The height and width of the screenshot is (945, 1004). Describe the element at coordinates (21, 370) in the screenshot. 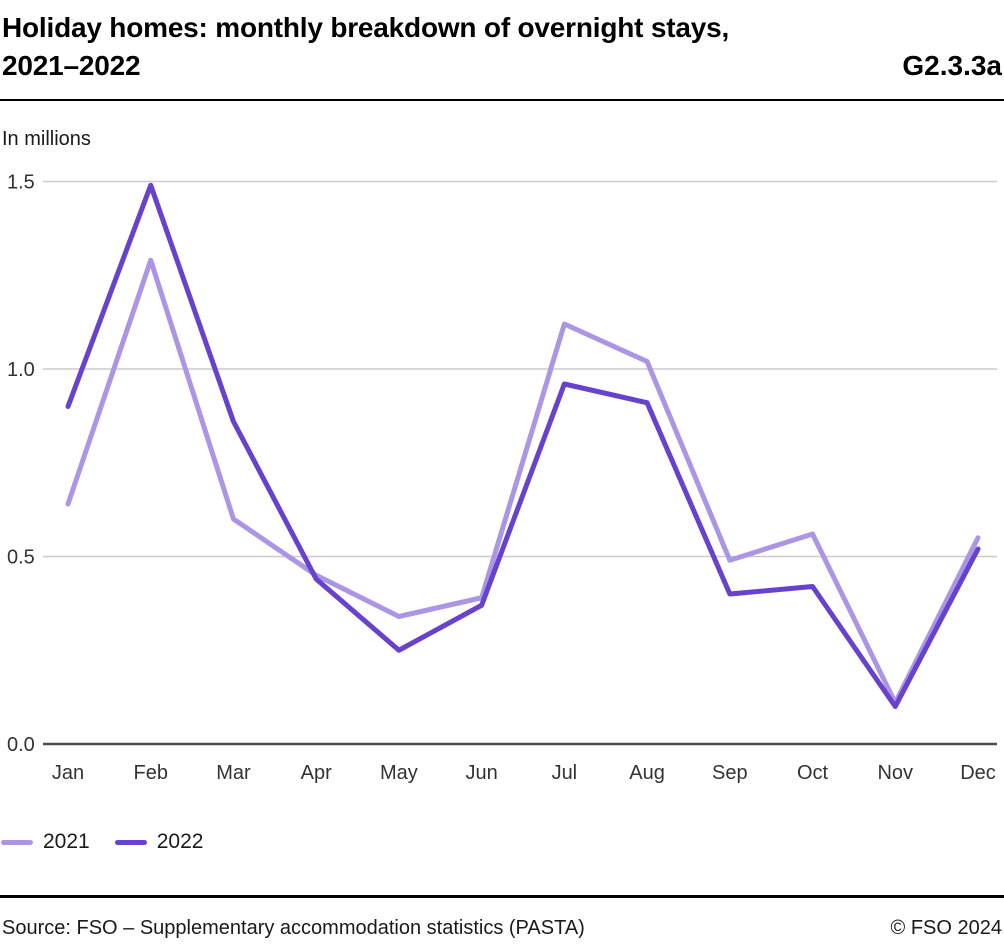

I see `y-tick-label-1.0: 1.0` at that location.